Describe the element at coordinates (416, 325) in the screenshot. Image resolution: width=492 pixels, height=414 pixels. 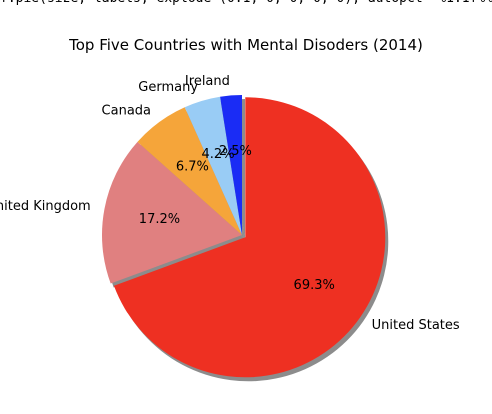
I see `slice-label-united-states: United States` at that location.